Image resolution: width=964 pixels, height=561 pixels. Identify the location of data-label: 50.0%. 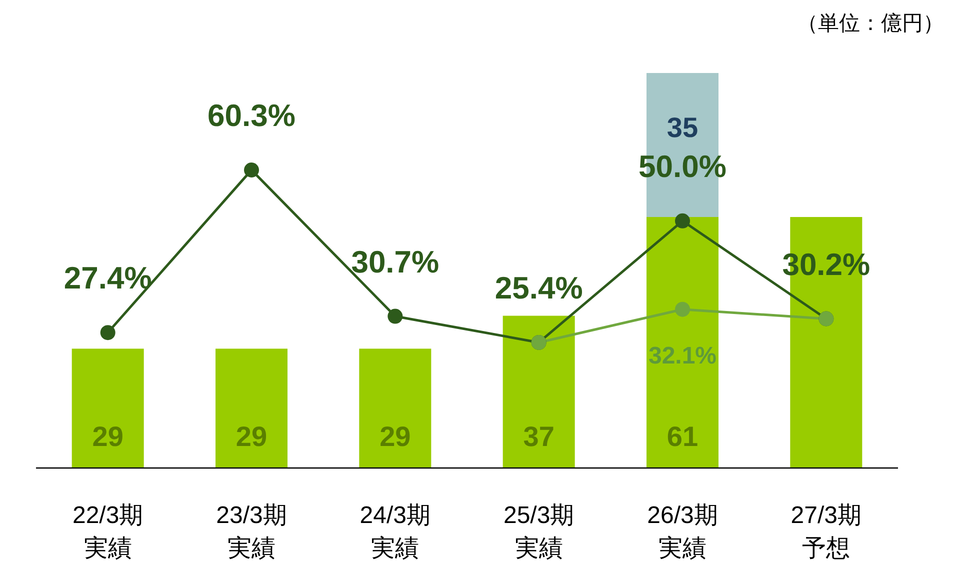
(682, 166).